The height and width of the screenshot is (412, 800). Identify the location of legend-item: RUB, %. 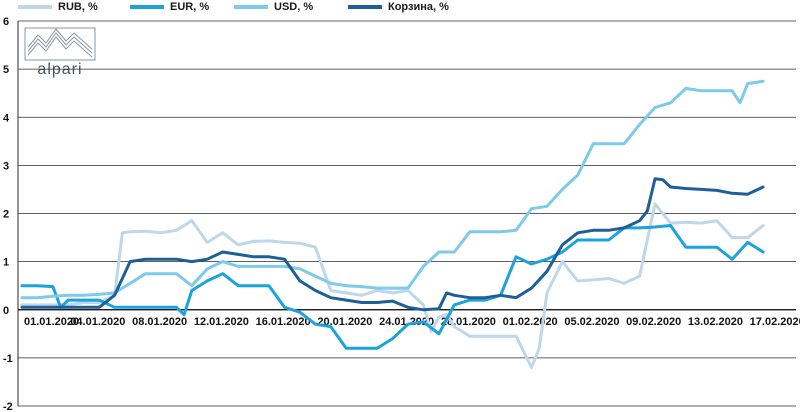
(58, 7).